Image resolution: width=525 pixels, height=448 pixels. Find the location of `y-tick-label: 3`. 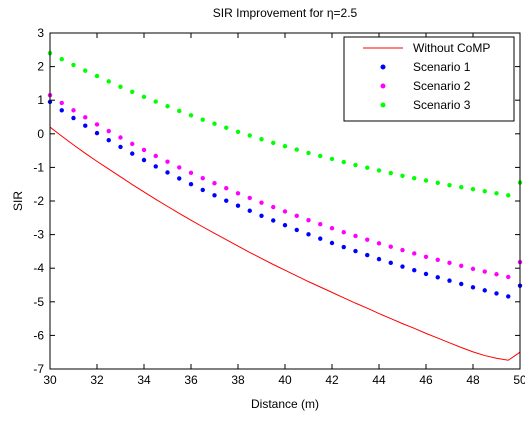

y-tick-label: 3 is located at coordinates (40, 33).